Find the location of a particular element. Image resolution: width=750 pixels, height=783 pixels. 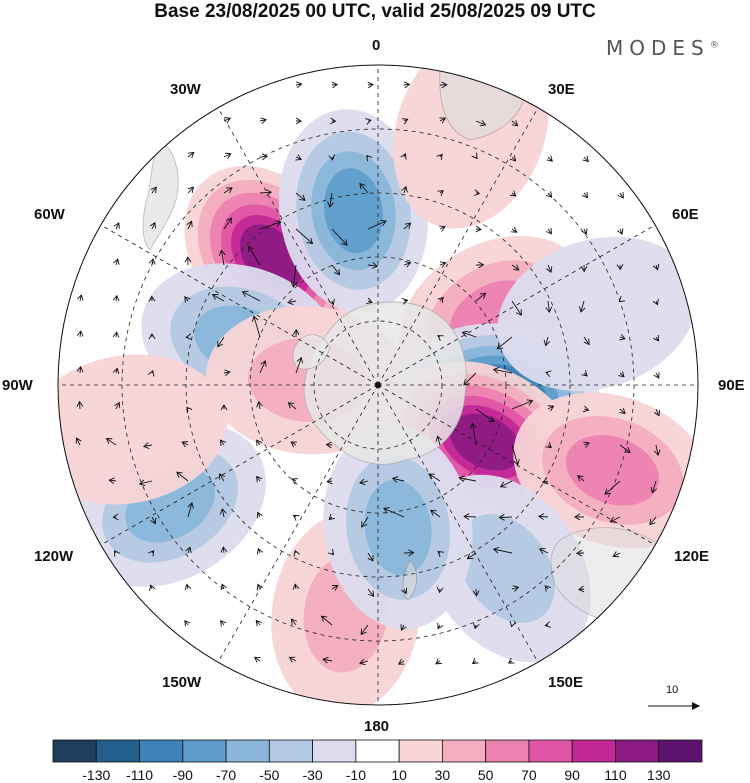

lon-label-120w: 120W is located at coordinates (54, 556).